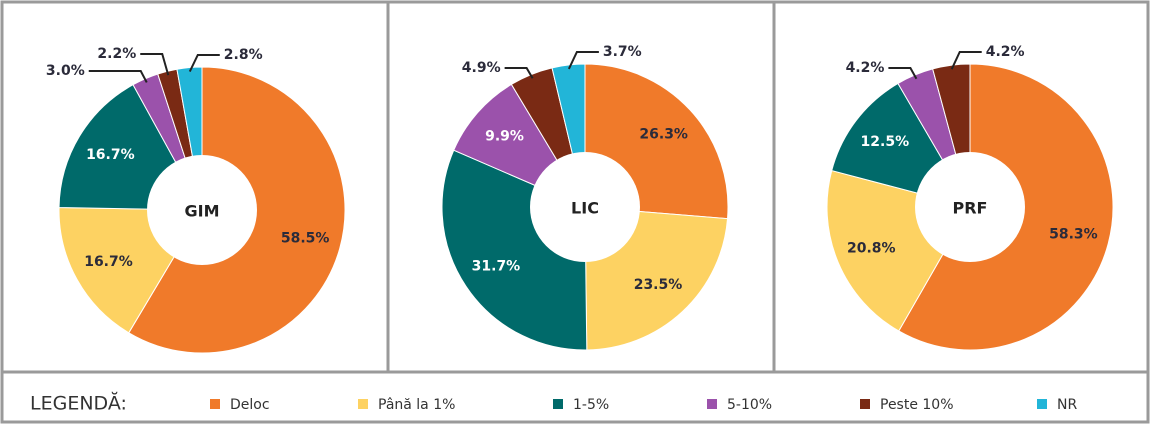 The height and width of the screenshot is (424, 1150). Describe the element at coordinates (496, 266) in the screenshot. I see `value-label: 31.7%` at that location.